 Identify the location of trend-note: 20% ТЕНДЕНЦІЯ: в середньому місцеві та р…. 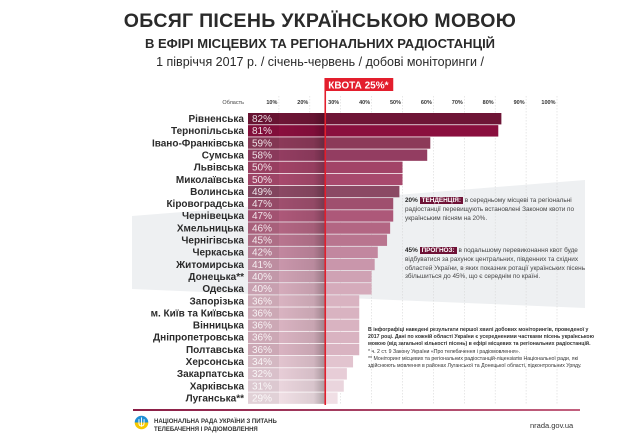
(495, 210).